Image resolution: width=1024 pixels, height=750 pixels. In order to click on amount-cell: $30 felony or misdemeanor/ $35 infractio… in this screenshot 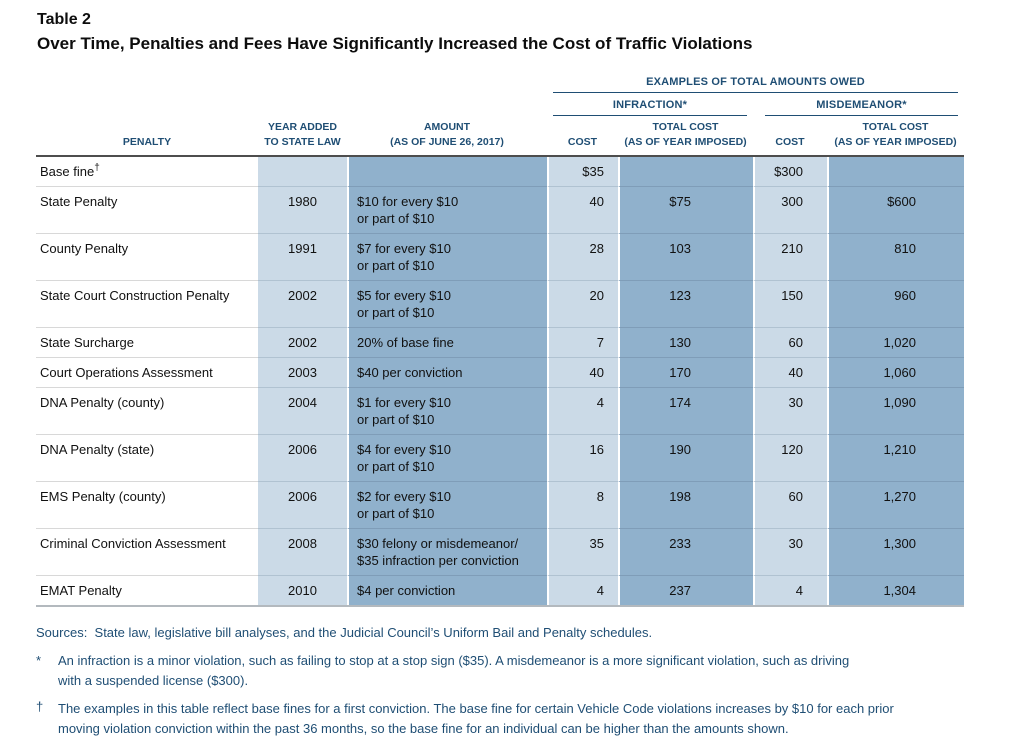, I will do `click(447, 551)`.